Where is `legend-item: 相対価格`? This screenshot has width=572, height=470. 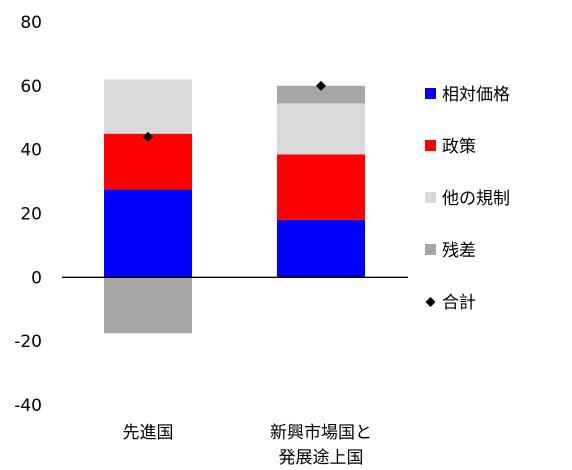
legend-item: 相対価格 is located at coordinates (467, 95).